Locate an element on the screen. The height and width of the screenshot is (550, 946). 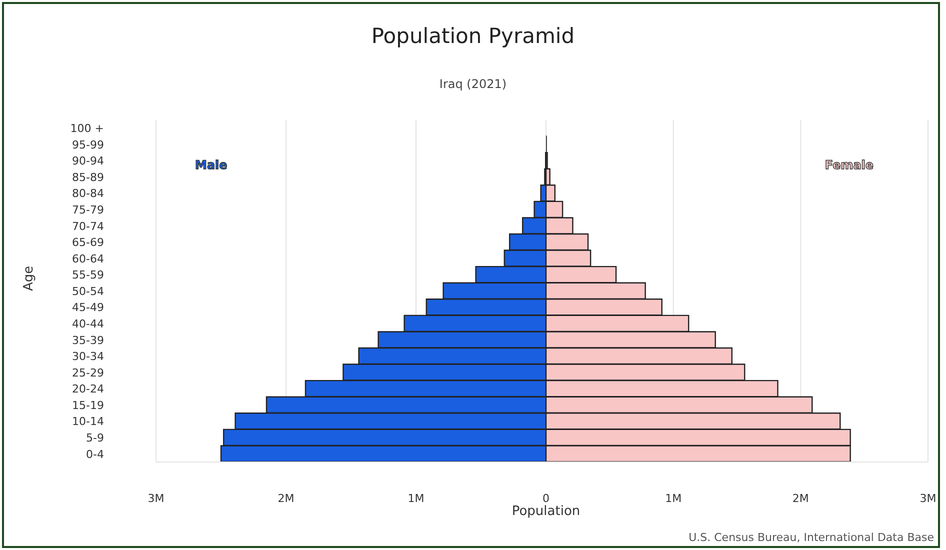
chart-subtitle: Iraq (2021) is located at coordinates (473, 84).